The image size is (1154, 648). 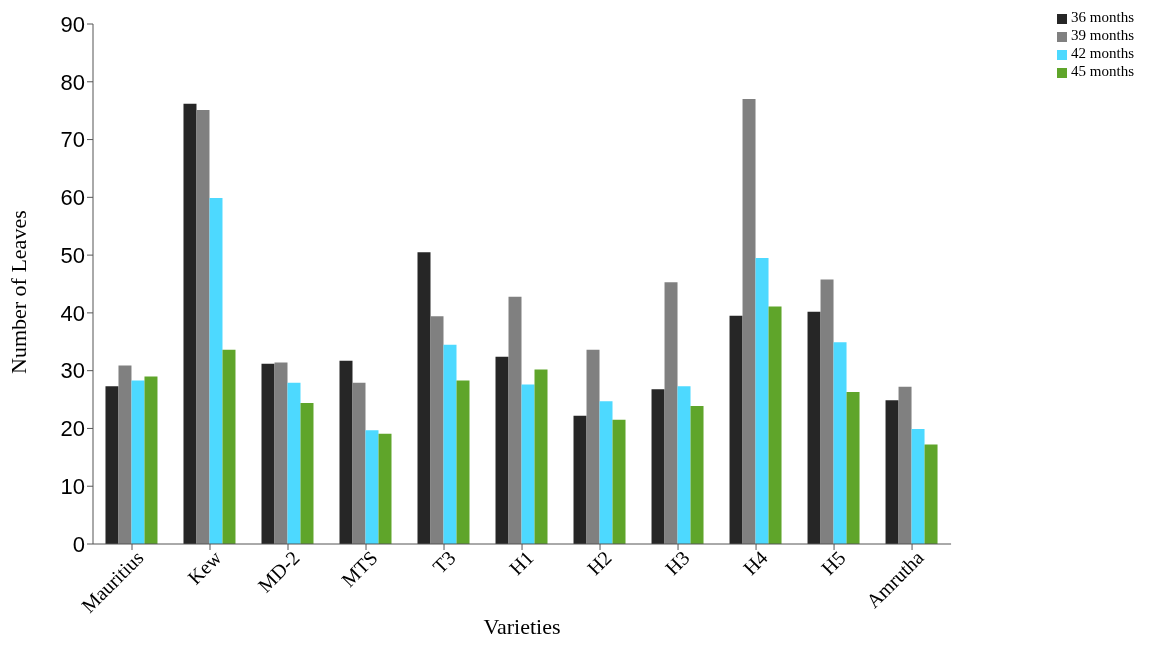 I want to click on x-tick-label: H4, so click(x=755, y=563).